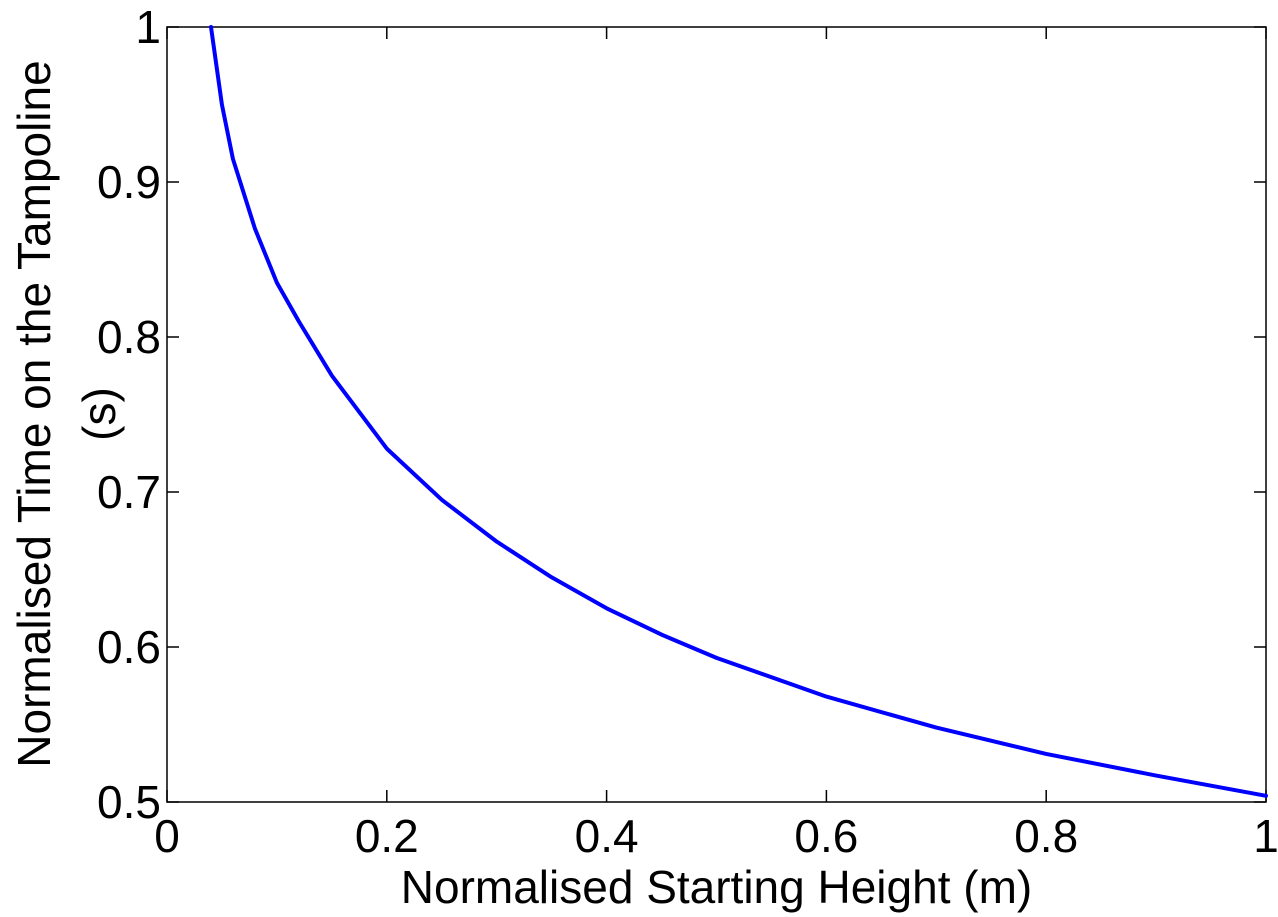 The width and height of the screenshot is (1278, 917). I want to click on y-tick-labels: 0.5 0.6 0.7 0.8 0.9 1, so click(129, 414).